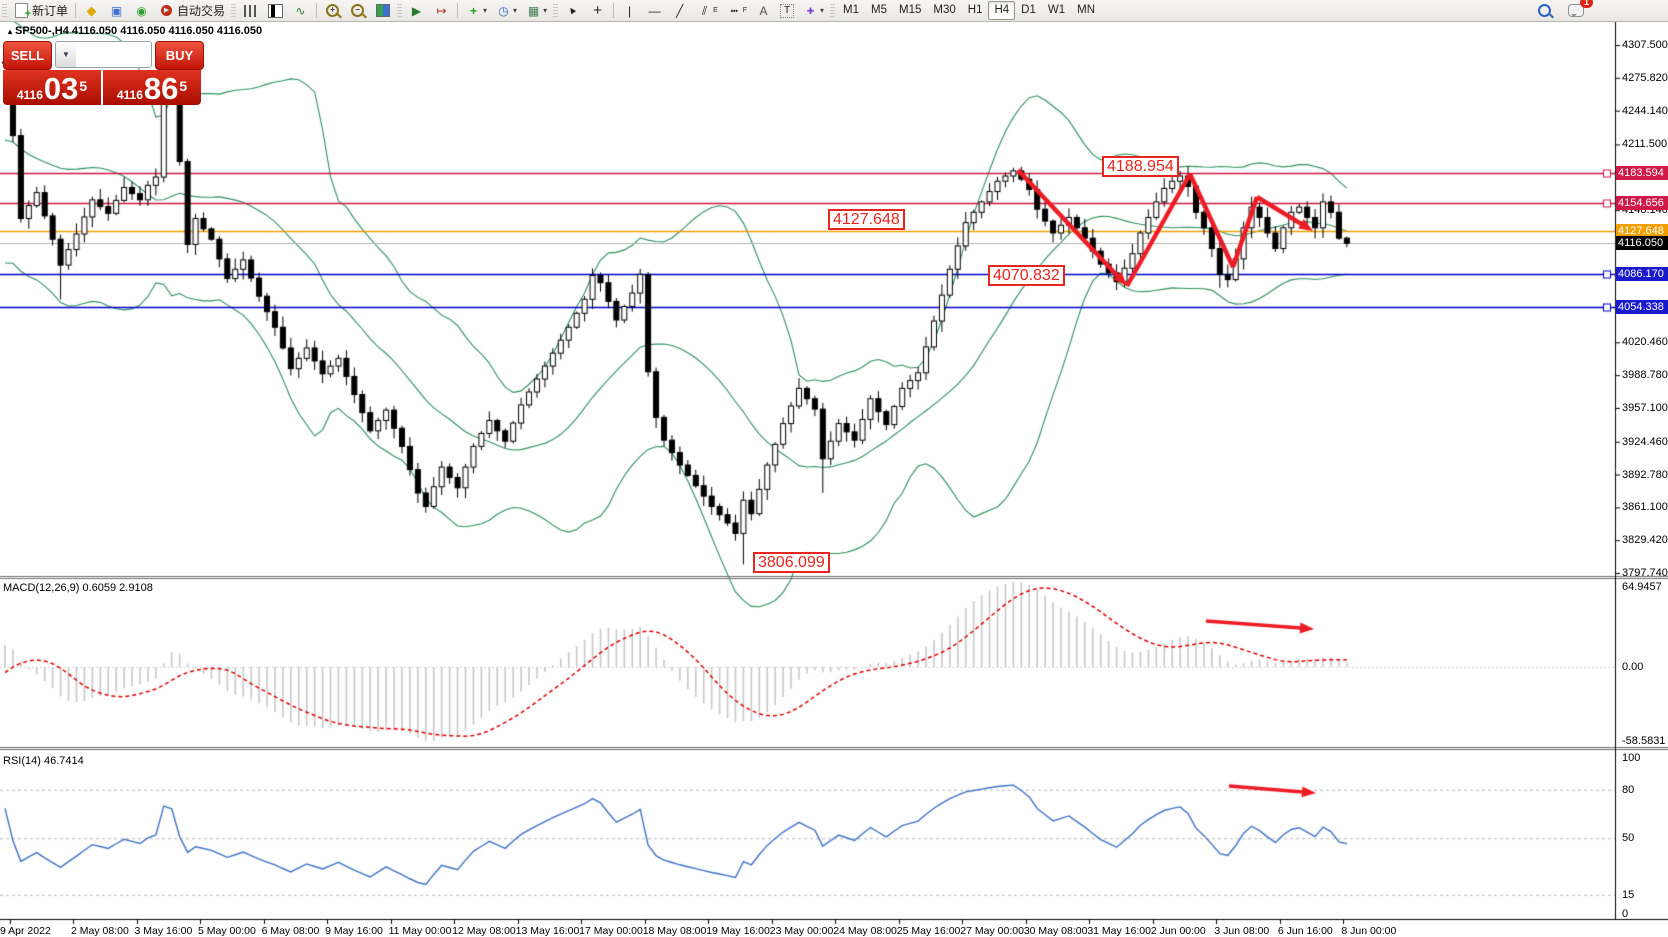  I want to click on arrows-button: ✚ ▾, so click(813, 10).